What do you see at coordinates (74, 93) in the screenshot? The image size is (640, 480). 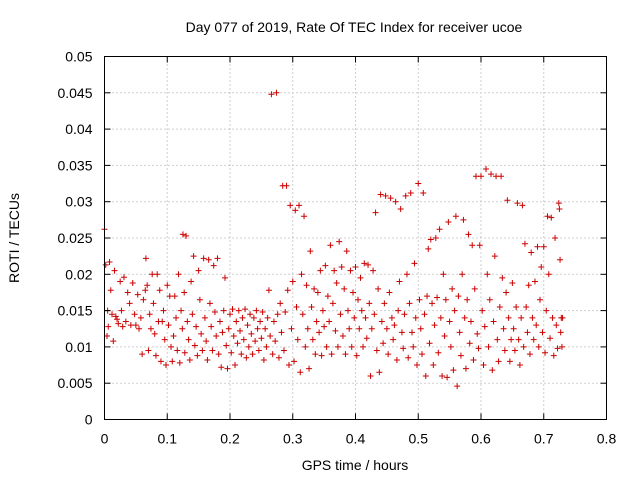 I see `y-tick-label: 0.045` at bounding box center [74, 93].